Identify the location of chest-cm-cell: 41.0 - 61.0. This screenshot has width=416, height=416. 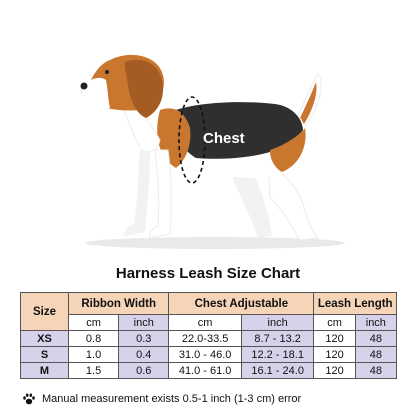
(205, 370).